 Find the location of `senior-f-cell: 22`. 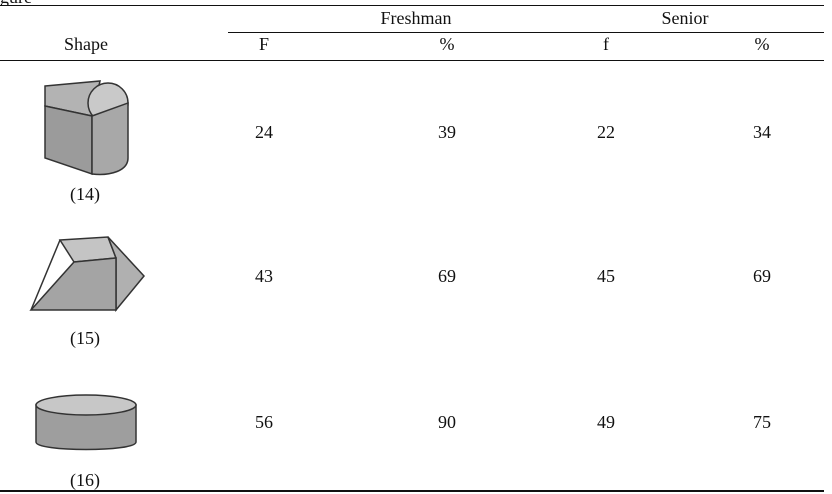

senior-f-cell: 22 is located at coordinates (606, 132).